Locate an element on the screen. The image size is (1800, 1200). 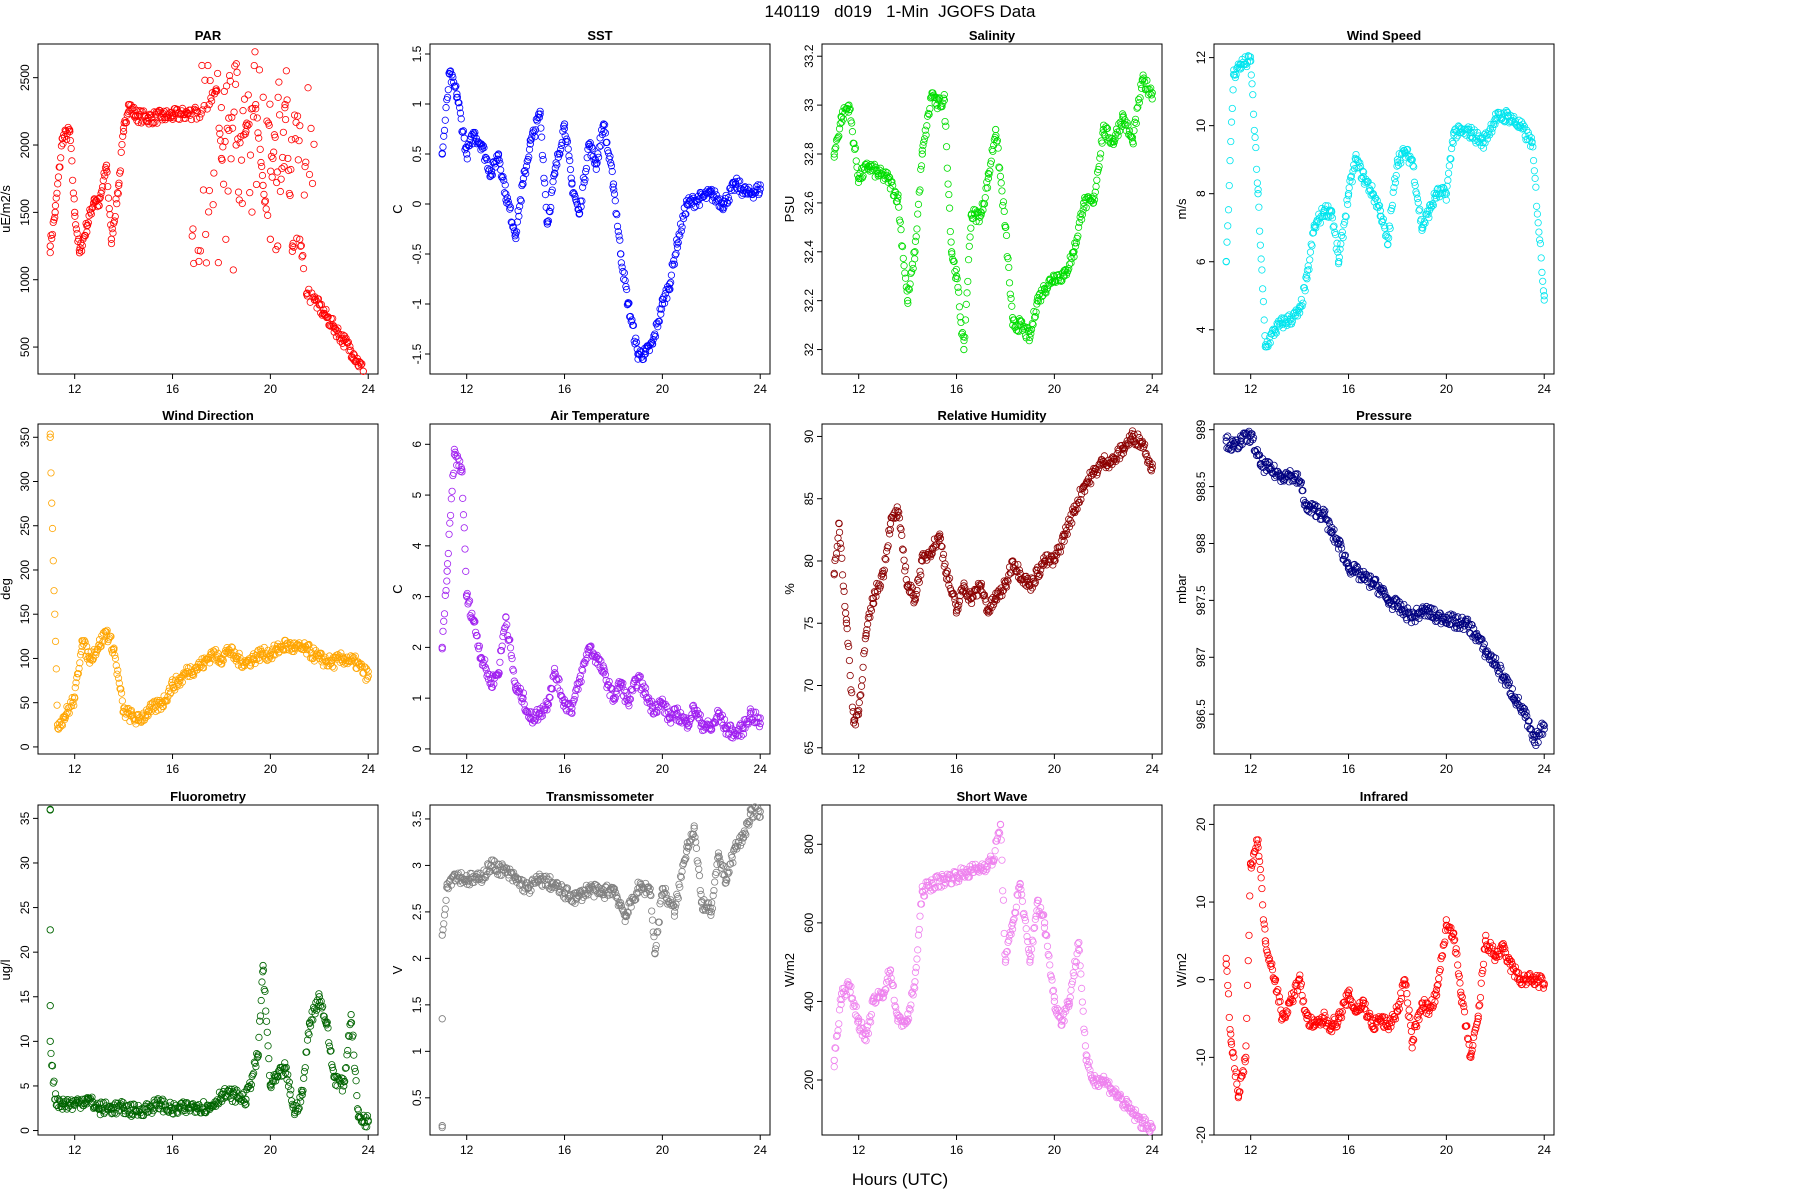
y-tick-label: 0.5 is located at coordinates (417, 153).